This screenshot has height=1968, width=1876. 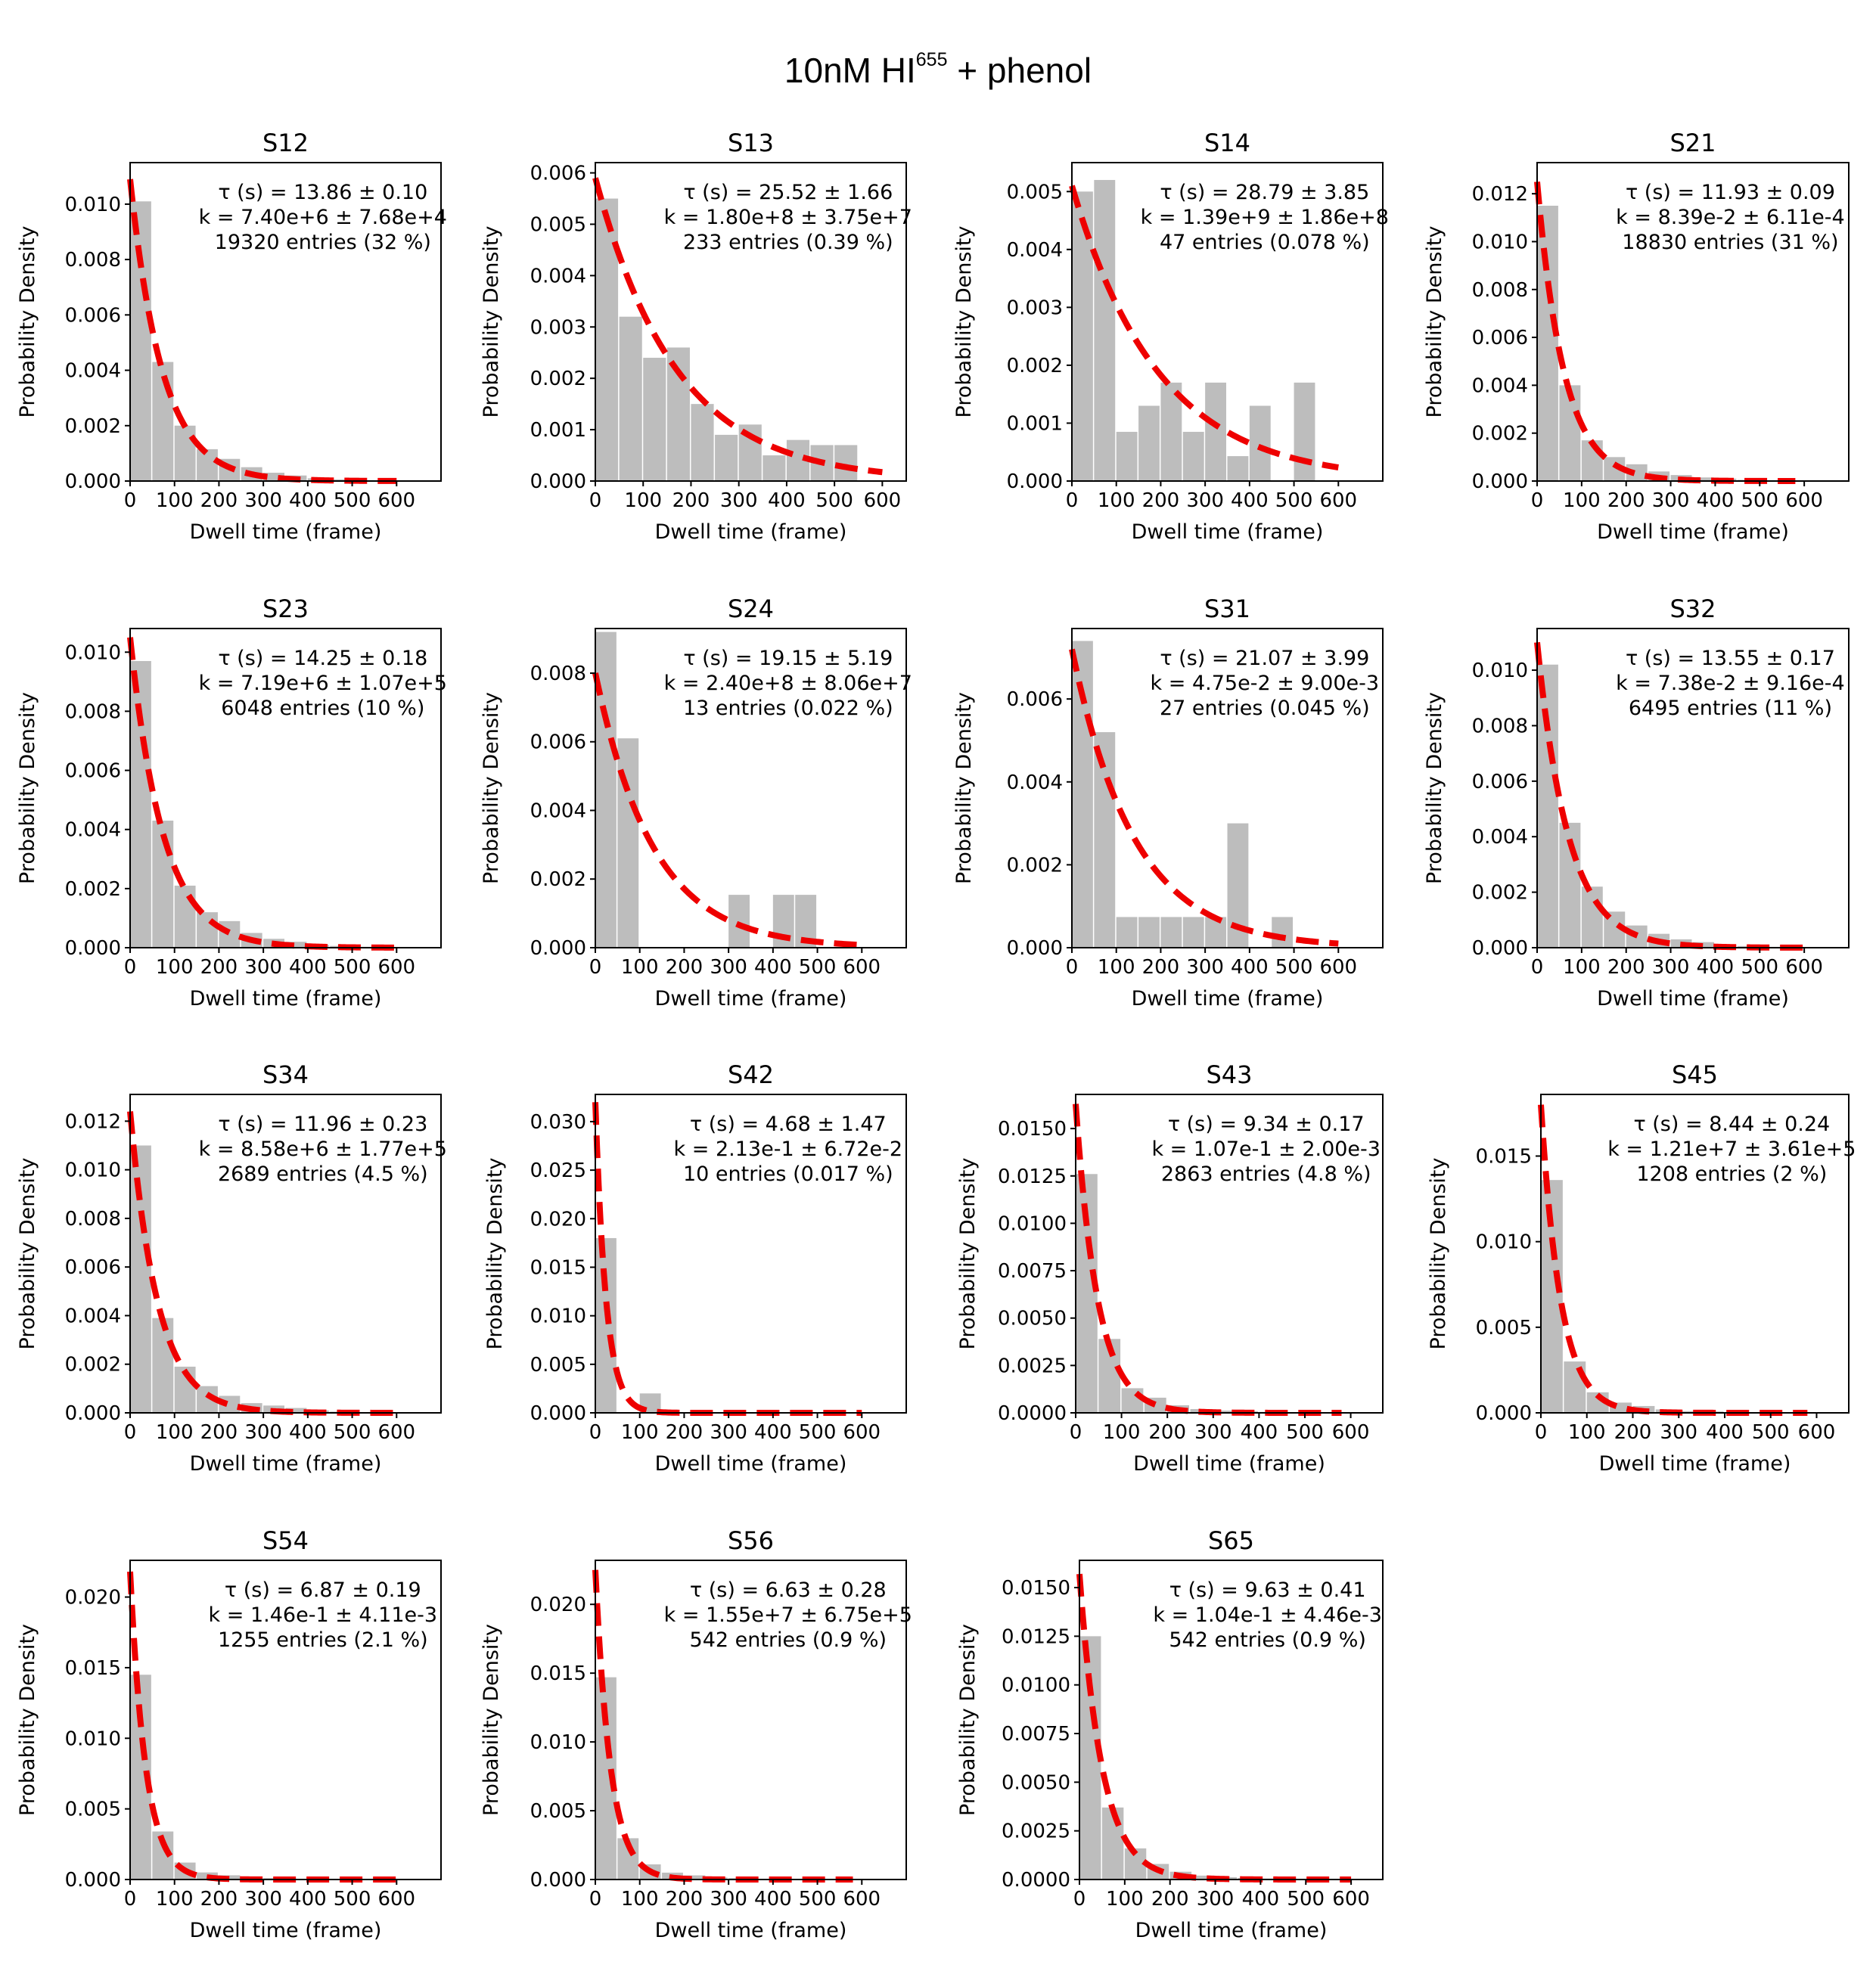 What do you see at coordinates (1730, 658) in the screenshot?
I see `fit-annotation-line: τ (s) = 13.55 ± 0.17` at bounding box center [1730, 658].